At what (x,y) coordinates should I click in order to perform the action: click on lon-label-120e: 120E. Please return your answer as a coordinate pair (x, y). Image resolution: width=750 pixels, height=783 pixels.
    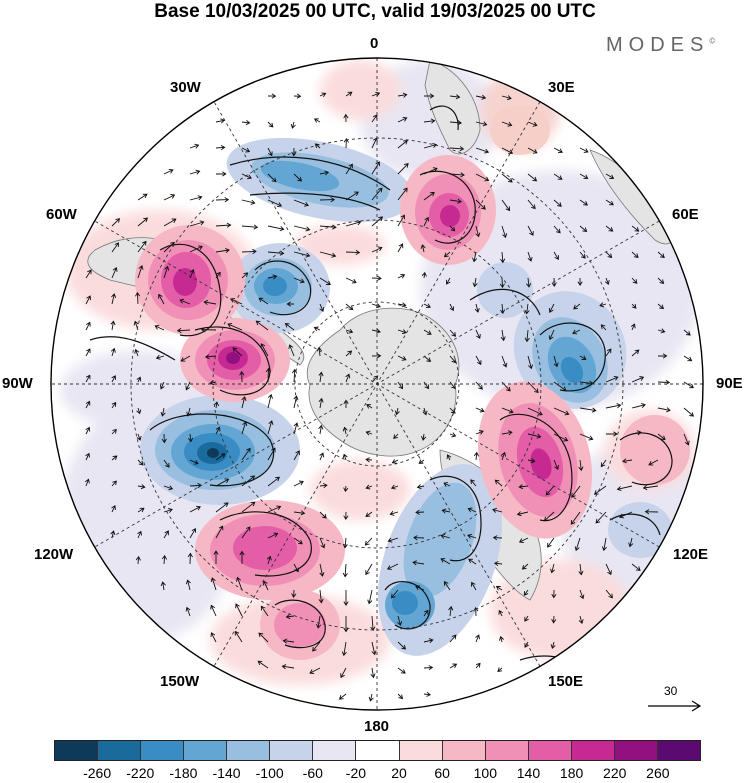
    Looking at the image, I should click on (691, 554).